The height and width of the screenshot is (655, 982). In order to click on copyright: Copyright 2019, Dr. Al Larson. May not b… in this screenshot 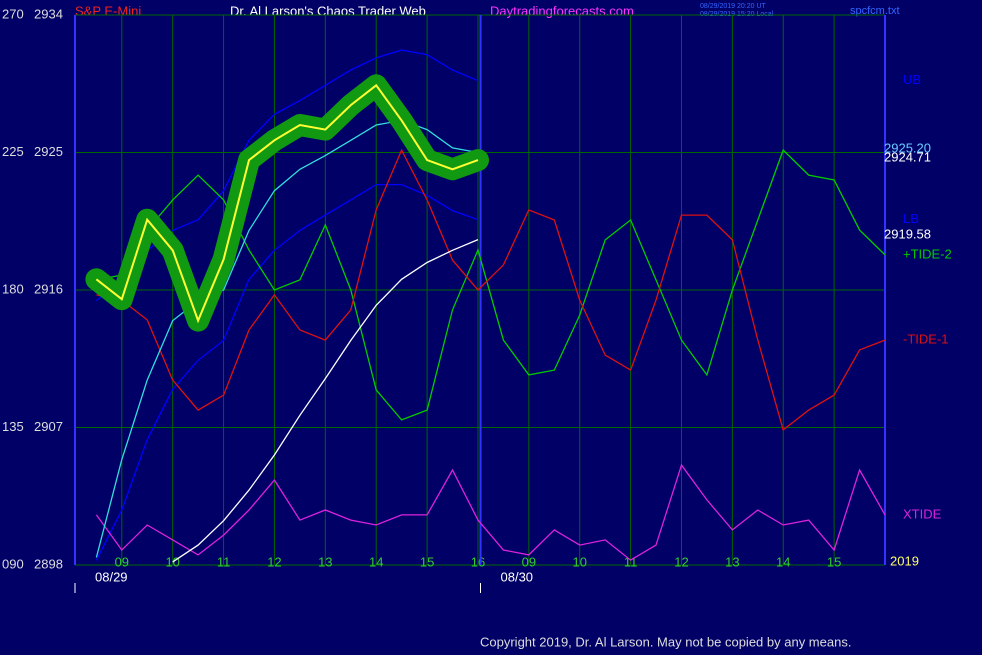, I will do `click(665, 641)`.